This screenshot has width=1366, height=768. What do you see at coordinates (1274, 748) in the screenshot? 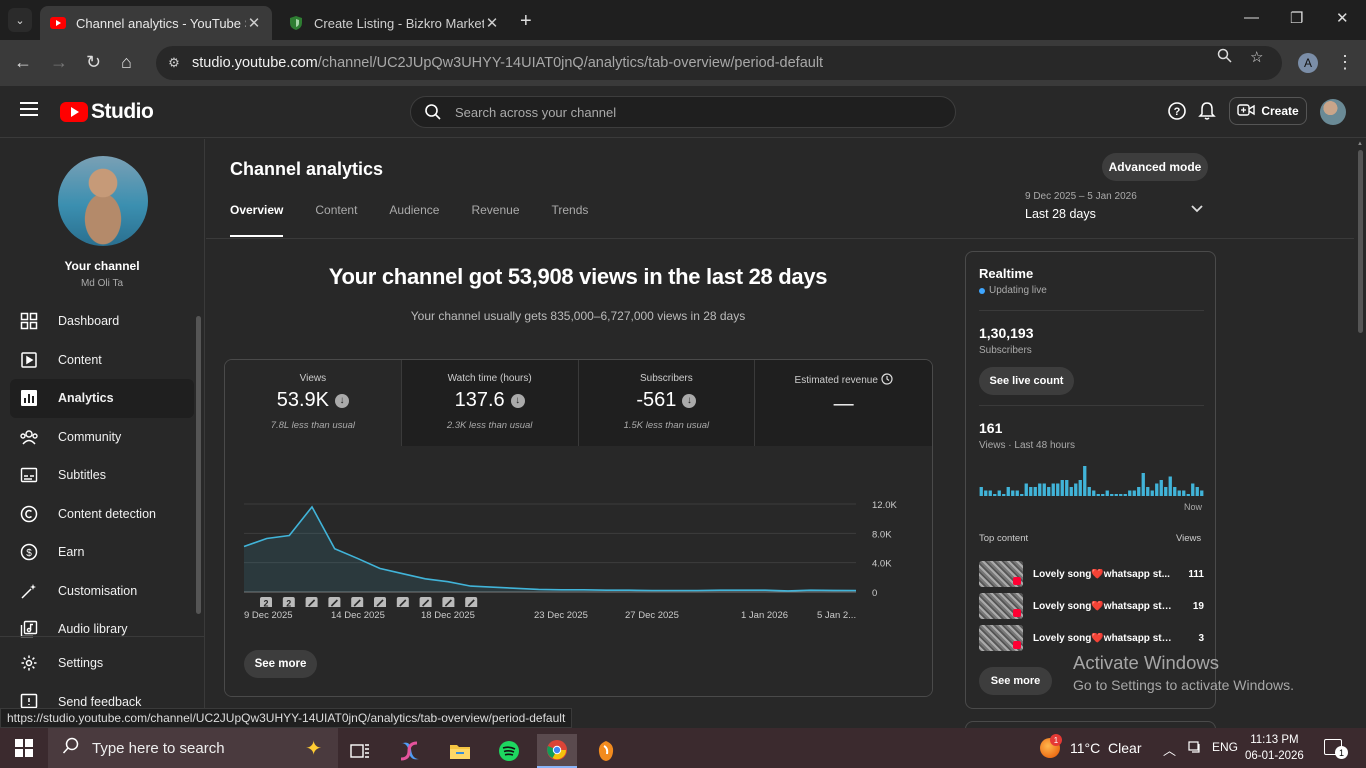
I see `clock: 11:13 PM 06-01-2026` at bounding box center [1274, 748].